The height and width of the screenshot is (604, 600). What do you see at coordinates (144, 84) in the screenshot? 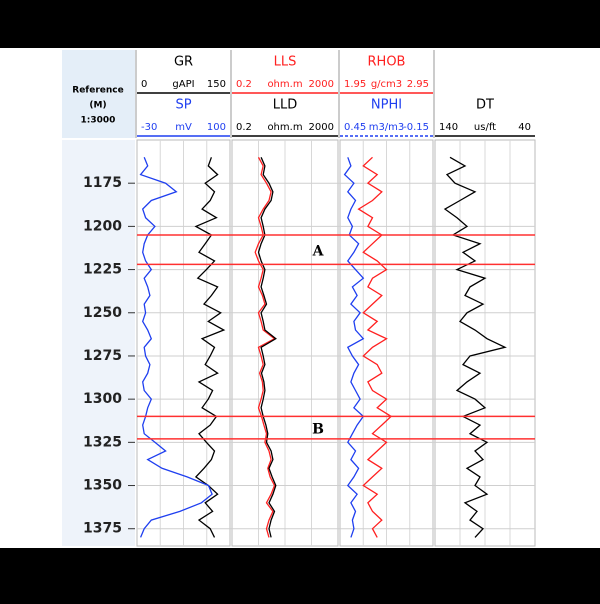
I see `scale-left: 0` at bounding box center [144, 84].